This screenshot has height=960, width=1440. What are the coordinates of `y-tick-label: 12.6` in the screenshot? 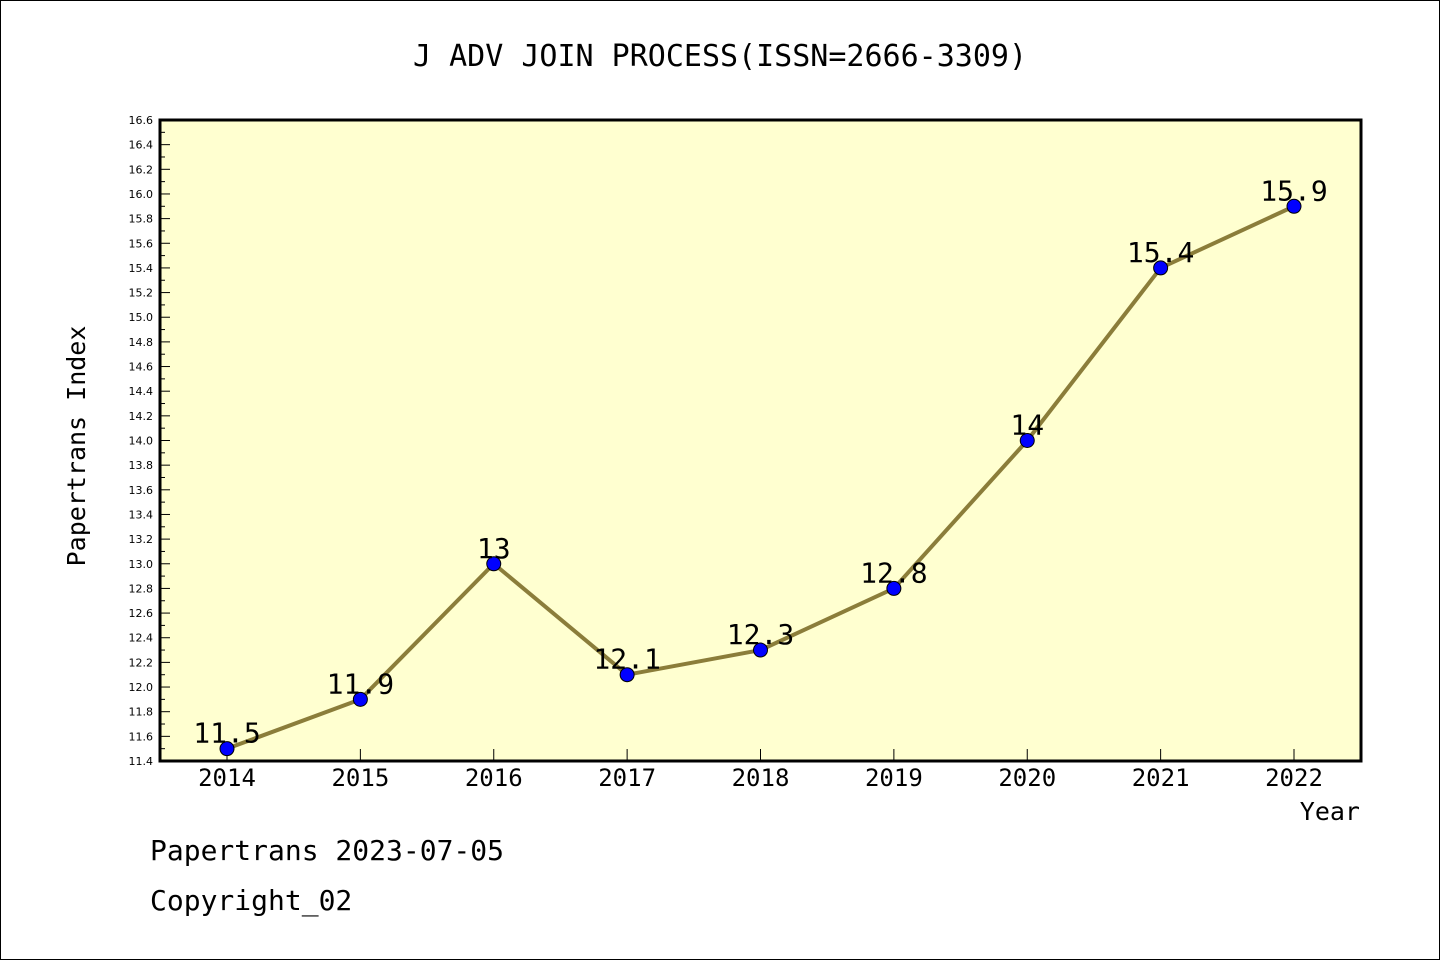 It's located at (141, 613).